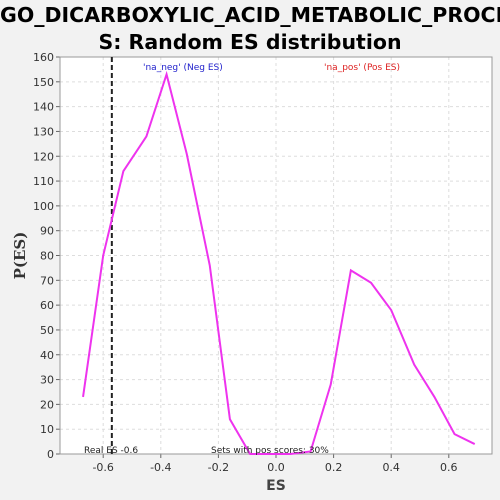 The height and width of the screenshot is (500, 500). What do you see at coordinates (20, 256) in the screenshot?
I see `y-axis-label: P(ES)` at bounding box center [20, 256].